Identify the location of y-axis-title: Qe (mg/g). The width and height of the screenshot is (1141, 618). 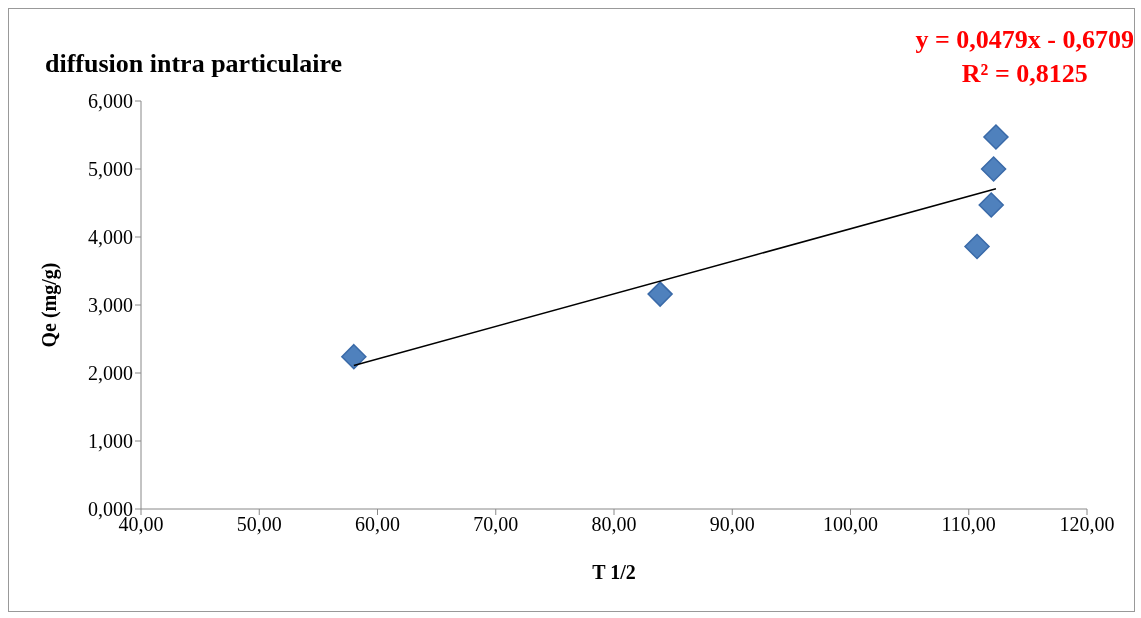
(50, 305).